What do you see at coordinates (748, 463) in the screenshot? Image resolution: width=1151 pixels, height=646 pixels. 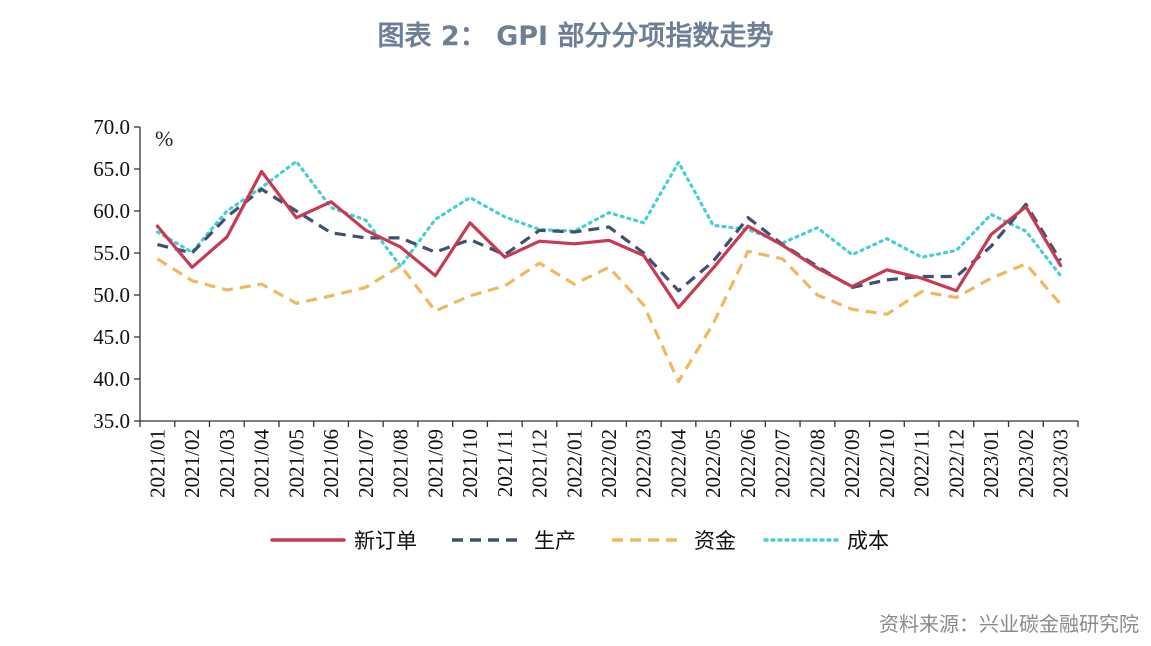 I see `x-tick-label: 2022/06` at bounding box center [748, 463].